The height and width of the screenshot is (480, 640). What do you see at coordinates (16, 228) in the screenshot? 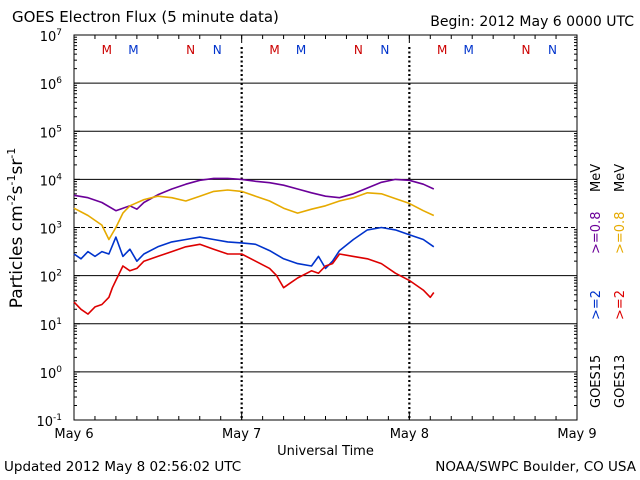
I see `y-axis-label: Particles cm-2s-1sr-1` at bounding box center [16, 228].